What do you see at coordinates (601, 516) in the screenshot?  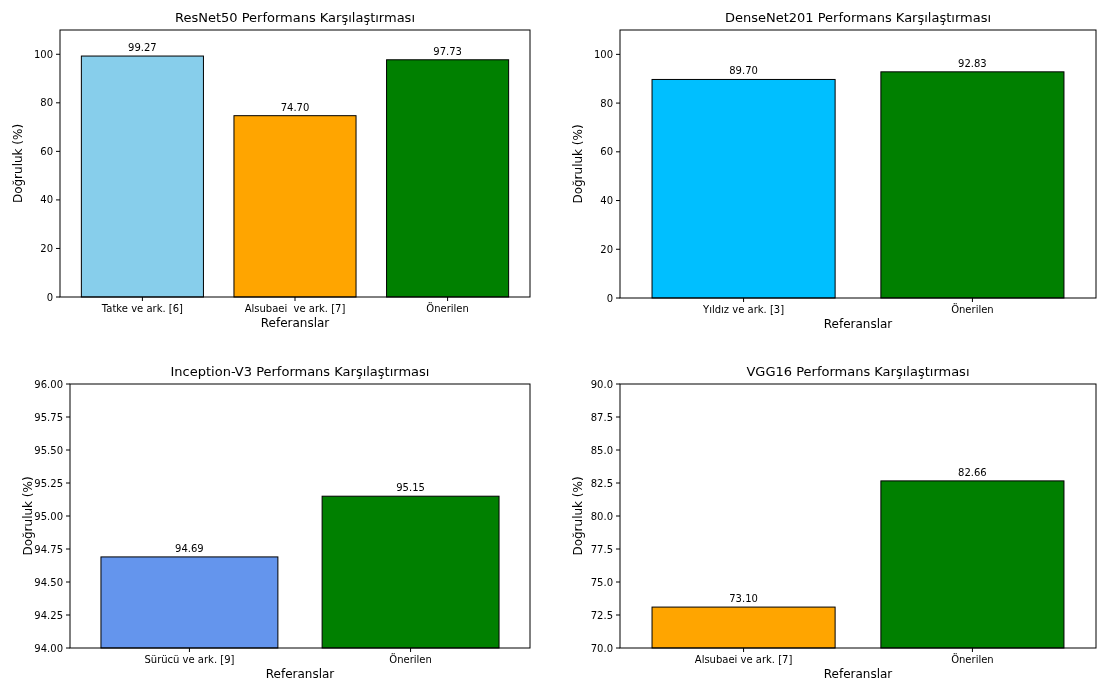 I see `y-tick-label: 80.0` at bounding box center [601, 516].